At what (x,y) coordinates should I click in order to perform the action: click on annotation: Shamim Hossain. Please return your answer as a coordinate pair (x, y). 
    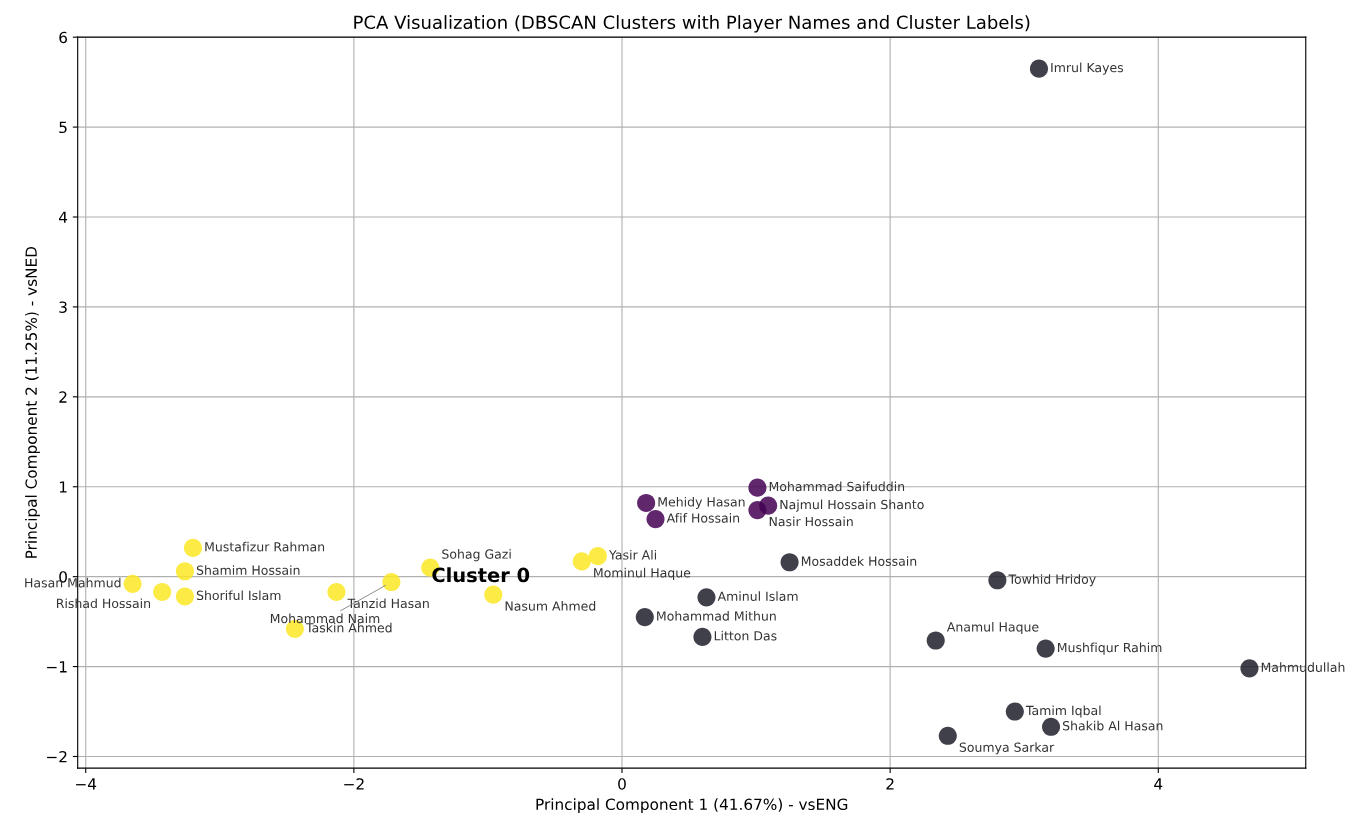
    Looking at the image, I should click on (248, 570).